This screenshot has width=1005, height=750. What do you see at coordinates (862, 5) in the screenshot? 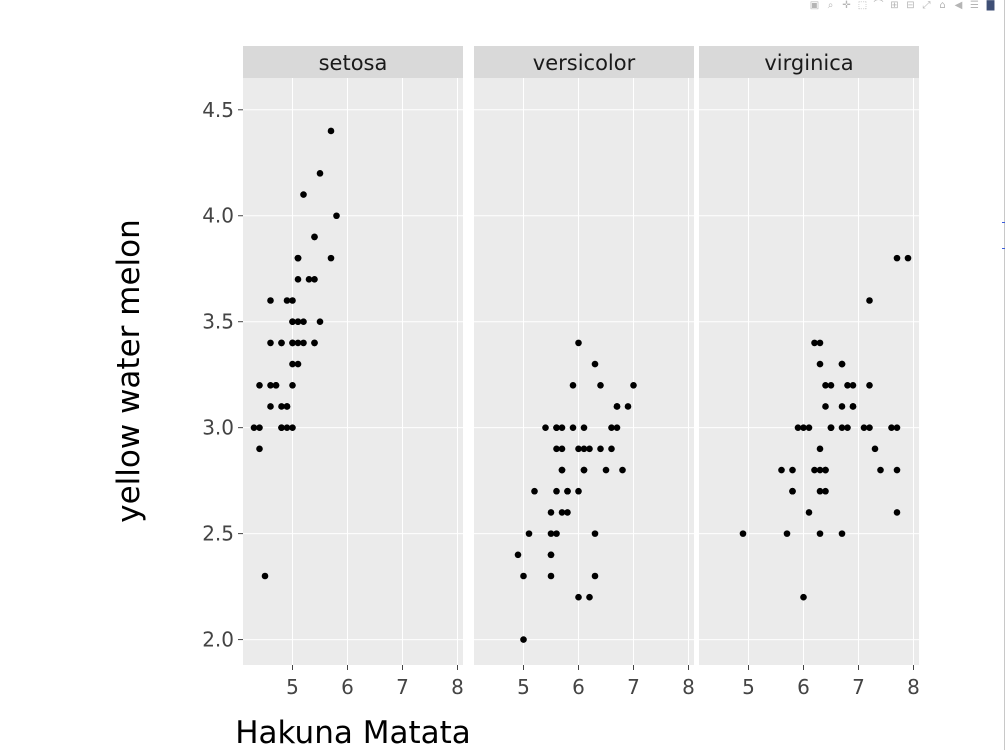
I see `box-select-icon: ⬚` at bounding box center [862, 5].